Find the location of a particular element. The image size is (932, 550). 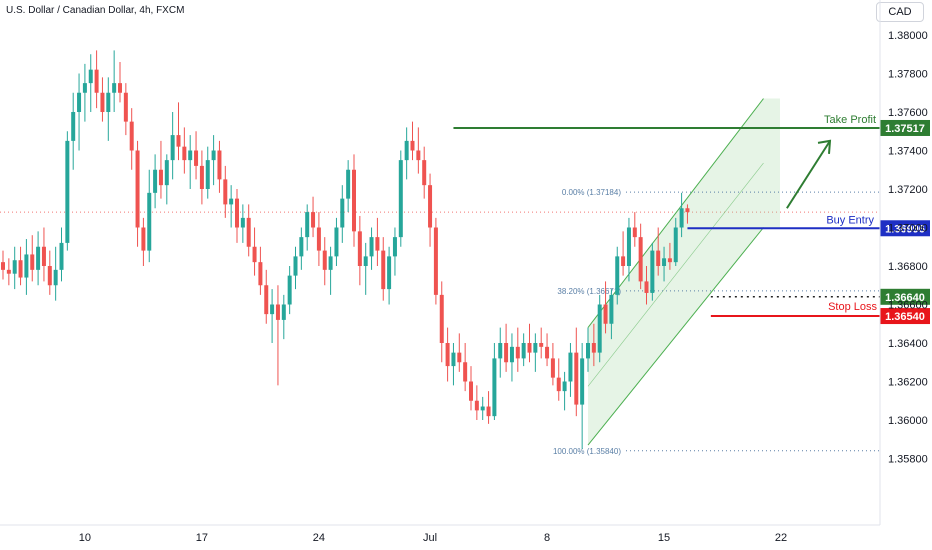

support-level-price-label: 1.36640 is located at coordinates (905, 298).